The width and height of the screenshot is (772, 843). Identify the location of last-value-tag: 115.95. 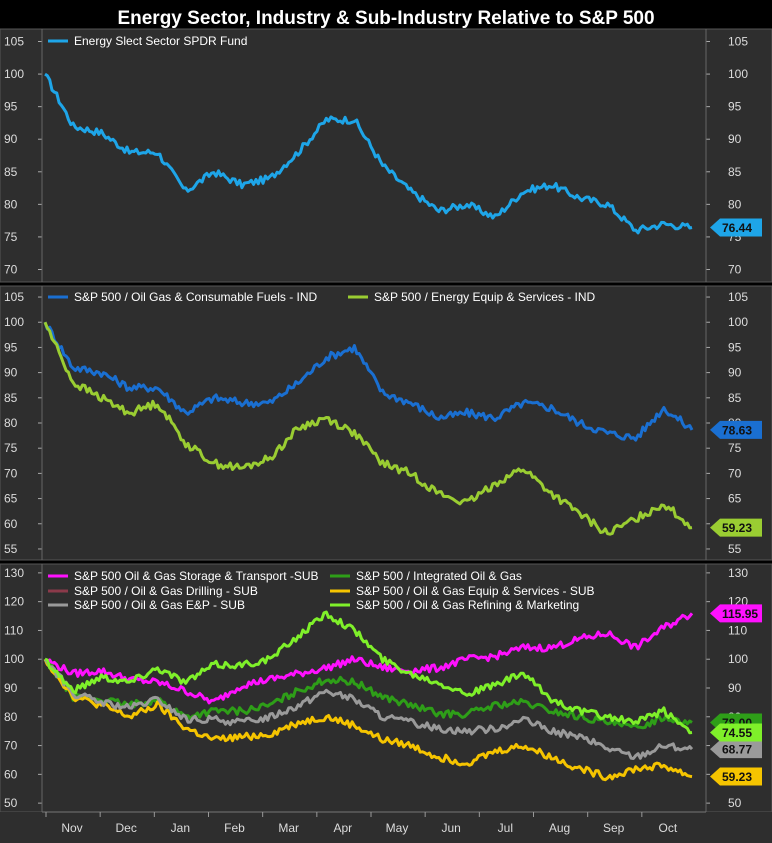
(736, 613).